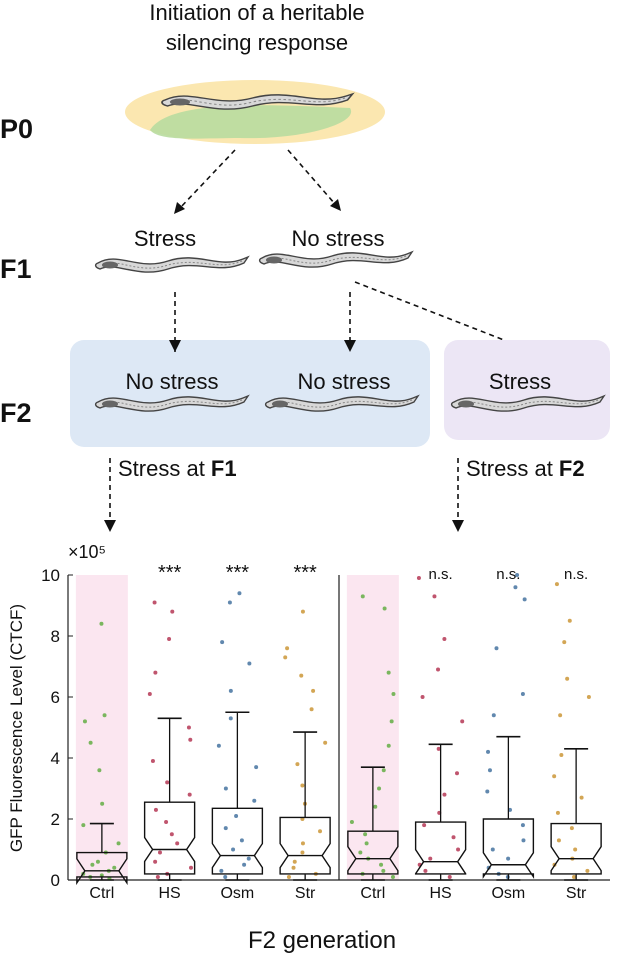  What do you see at coordinates (165, 238) in the screenshot?
I see `condition-label: Stress` at bounding box center [165, 238].